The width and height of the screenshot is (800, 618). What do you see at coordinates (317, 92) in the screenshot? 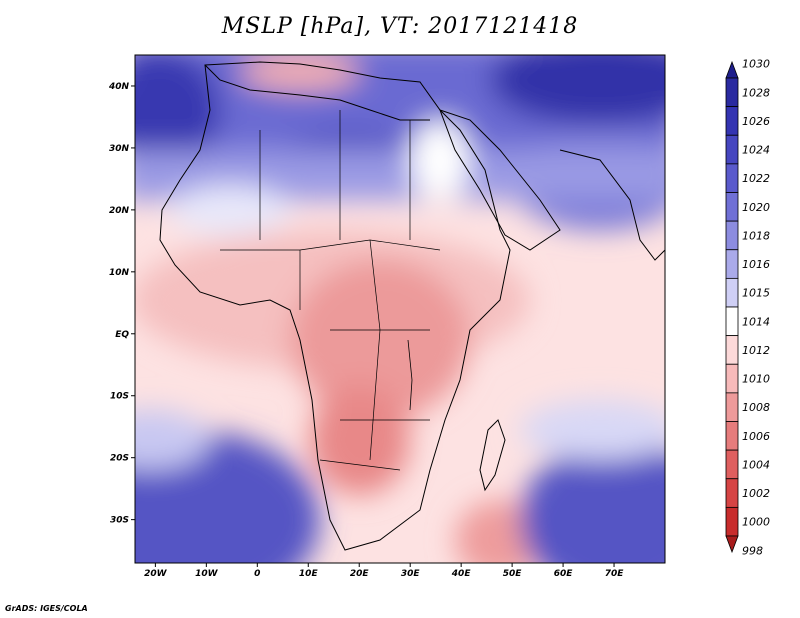
I see `mediterranean-coast` at bounding box center [317, 92].